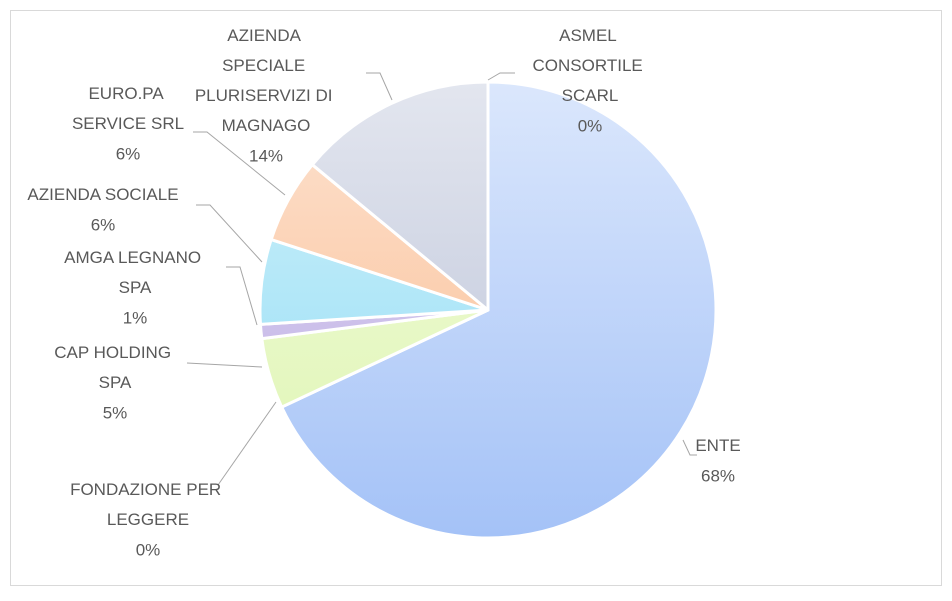  What do you see at coordinates (135, 317) in the screenshot?
I see `value-label: 1%` at bounding box center [135, 317].